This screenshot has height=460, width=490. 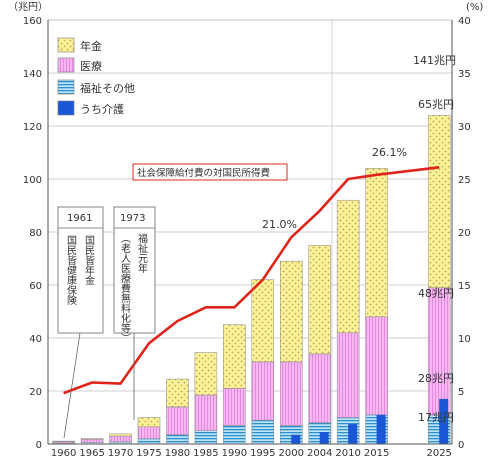 I want to click on x-tick-label: 1970, so click(x=120, y=453).